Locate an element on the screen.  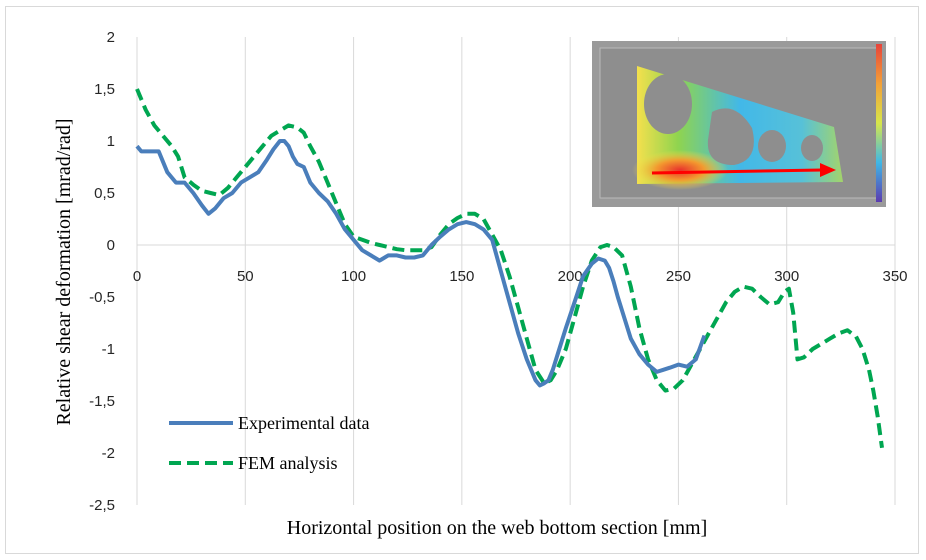
x-tick-label: 250 is located at coordinates (678, 276).